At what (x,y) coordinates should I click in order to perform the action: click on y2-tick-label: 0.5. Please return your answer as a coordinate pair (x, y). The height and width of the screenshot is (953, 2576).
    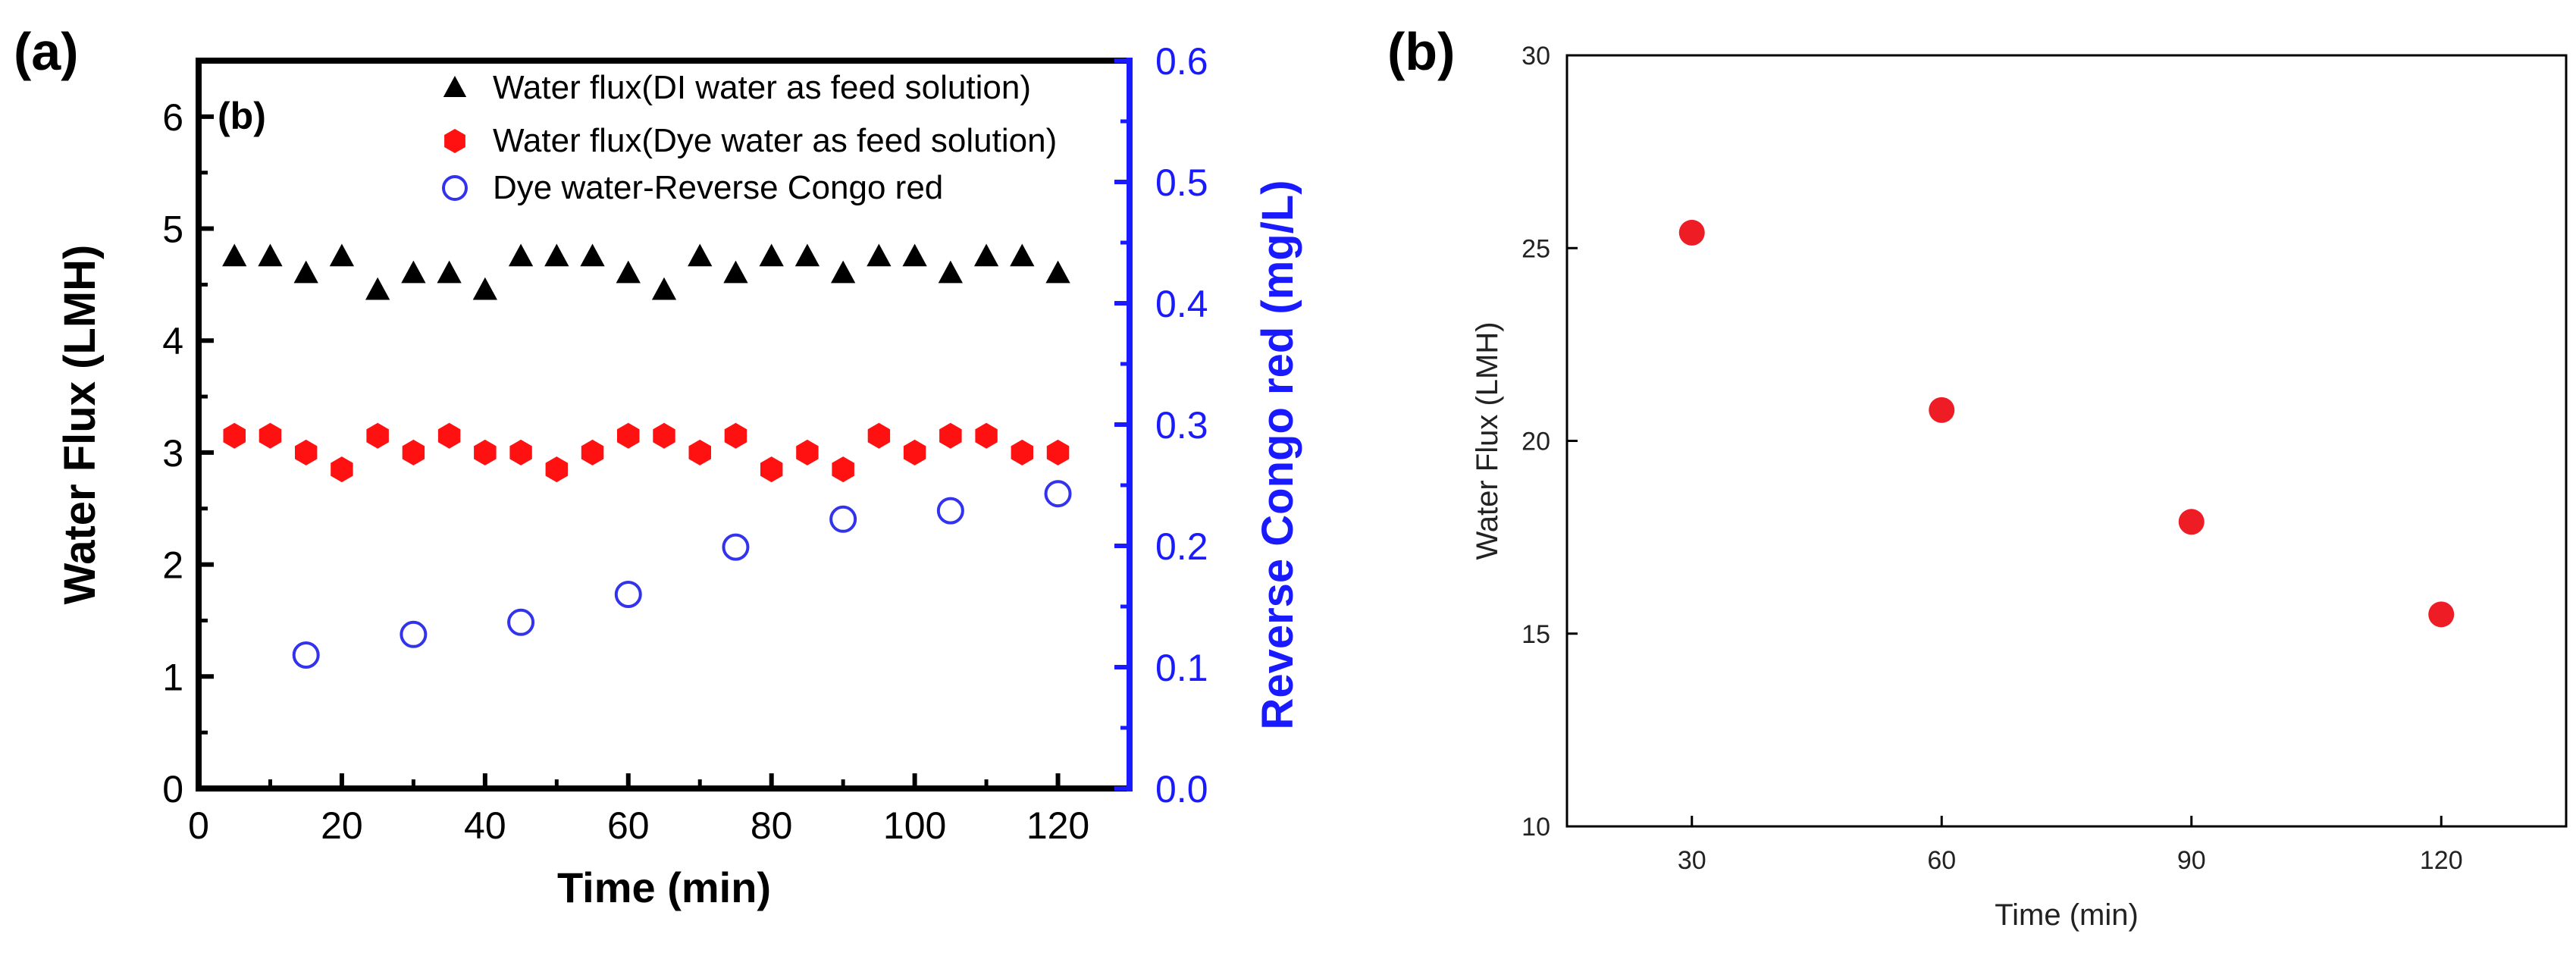
    Looking at the image, I should click on (1181, 182).